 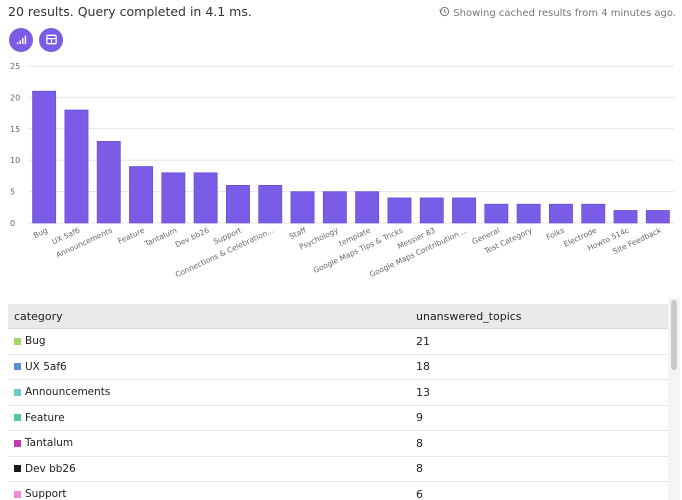 What do you see at coordinates (209, 443) in the screenshot?
I see `category-cell: Tantalum` at bounding box center [209, 443].